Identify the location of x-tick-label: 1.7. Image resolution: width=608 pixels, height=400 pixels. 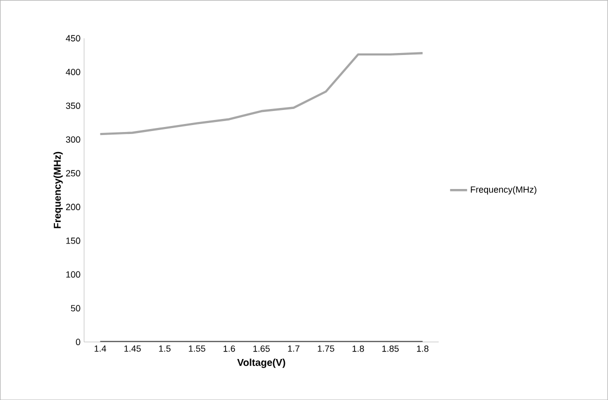
(294, 348).